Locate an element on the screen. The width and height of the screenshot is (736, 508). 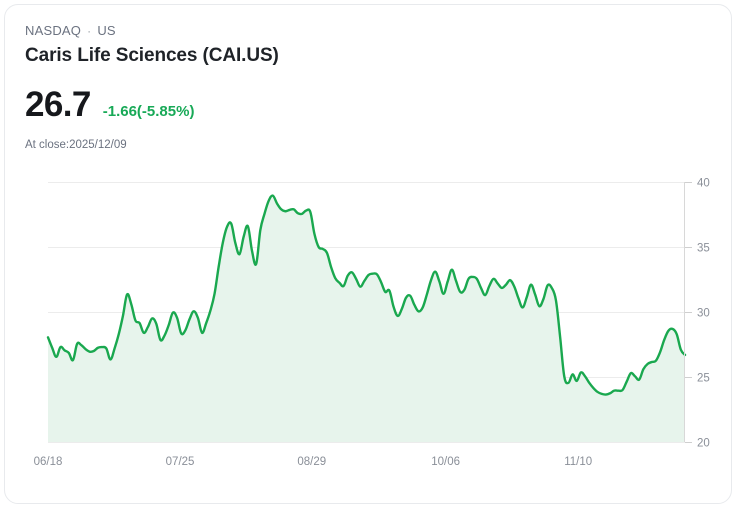
x-axis-label: 11/10 is located at coordinates (578, 462).